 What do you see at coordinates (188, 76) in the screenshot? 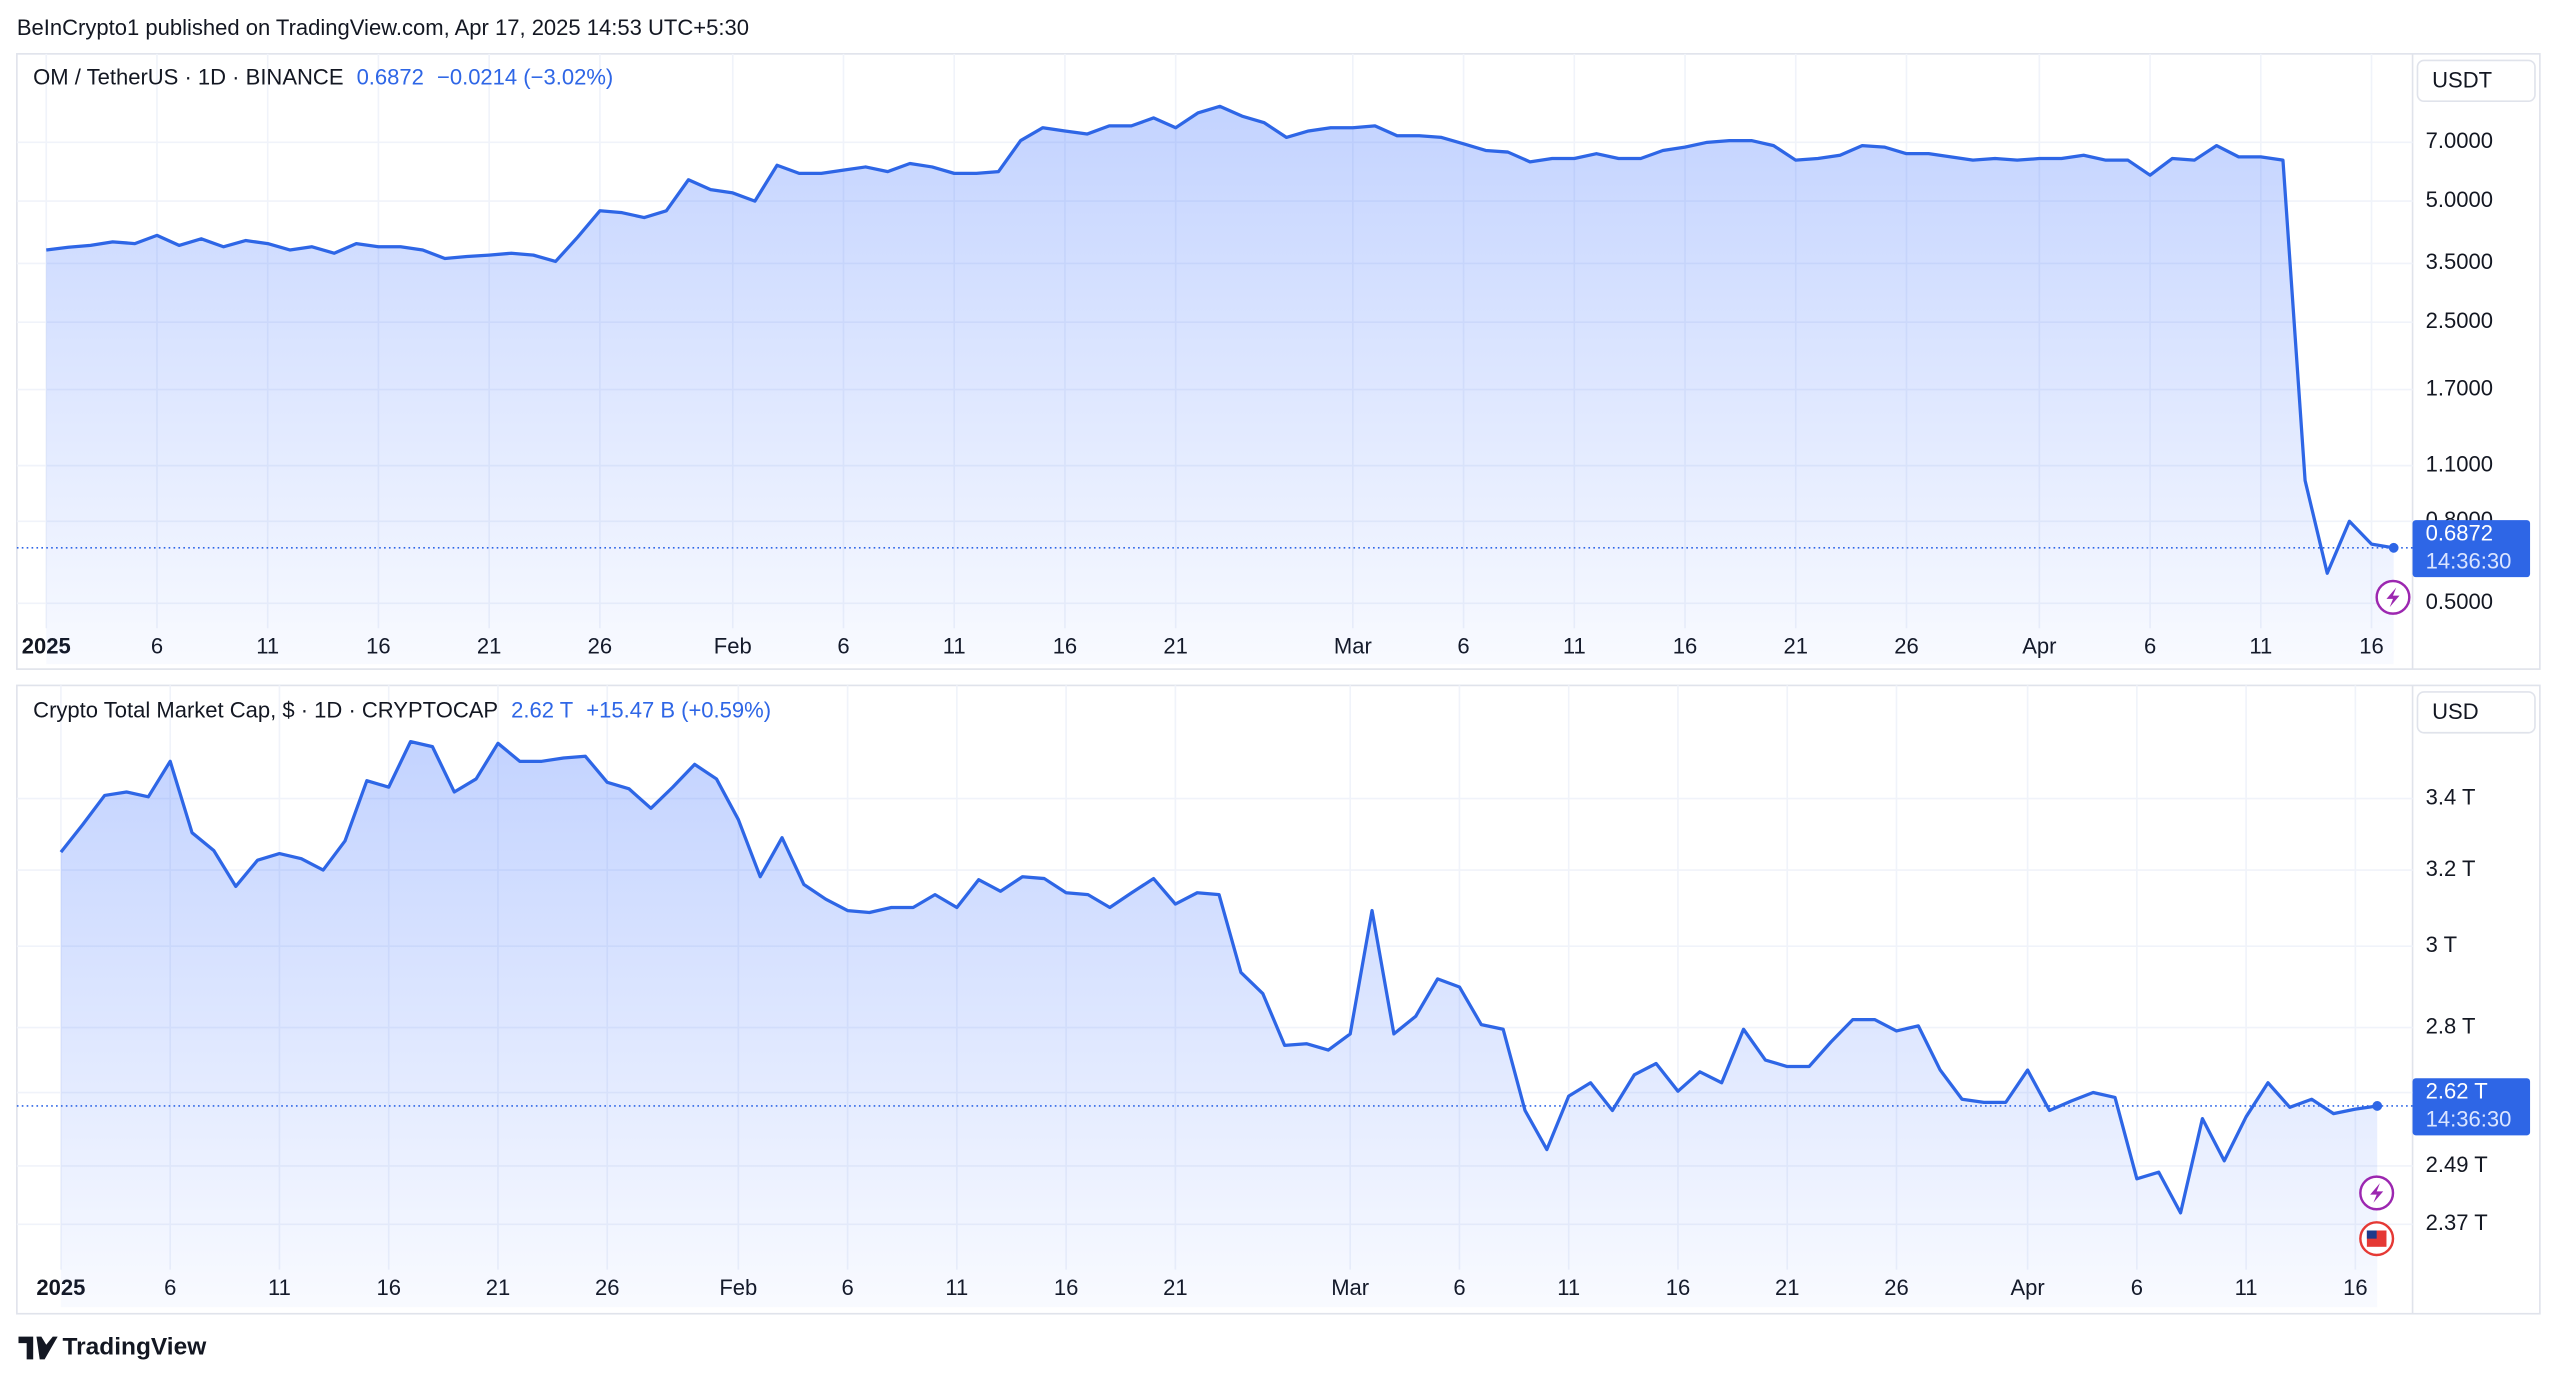
I see `legend-title: OM / TetherUS · 1D · BINANCE` at bounding box center [188, 76].